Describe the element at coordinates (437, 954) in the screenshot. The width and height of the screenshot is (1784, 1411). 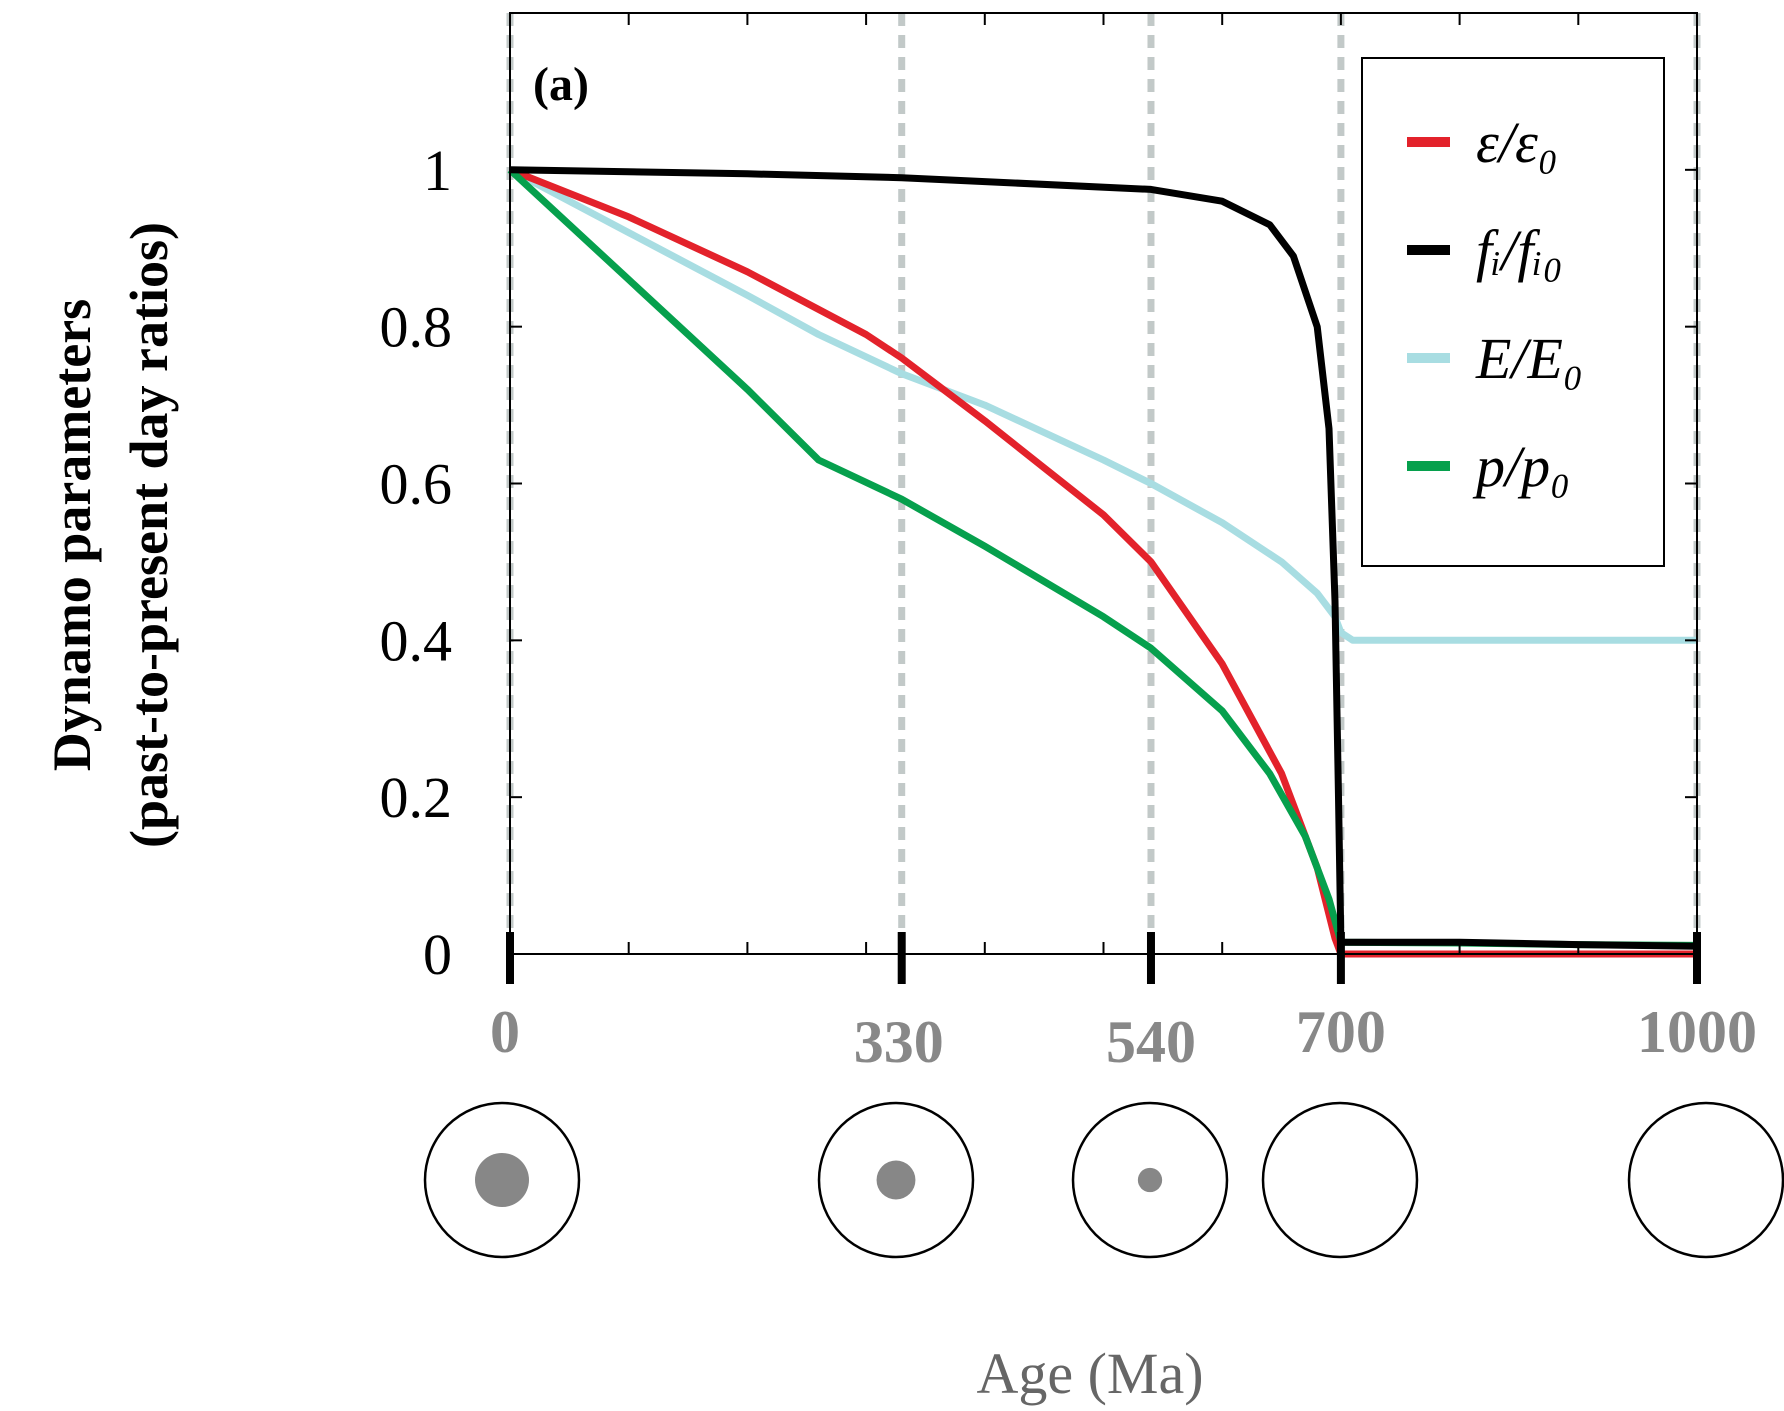
I see `y-tick-label: 0` at that location.